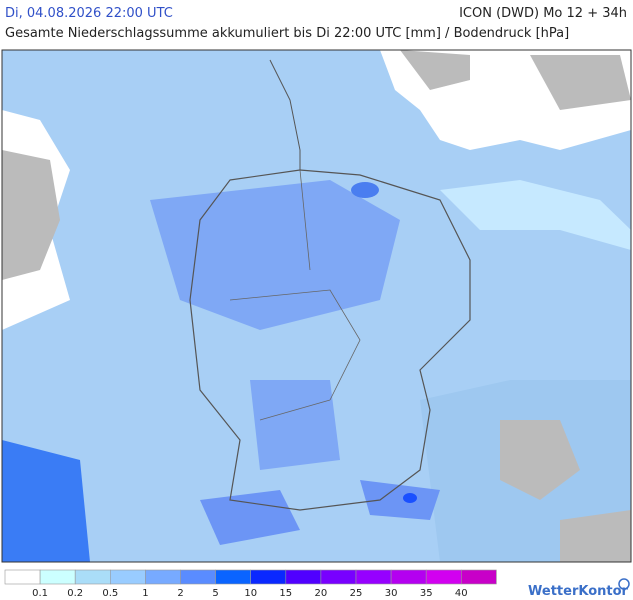 The image size is (633, 600). I want to click on brand-icon, so click(624, 584).